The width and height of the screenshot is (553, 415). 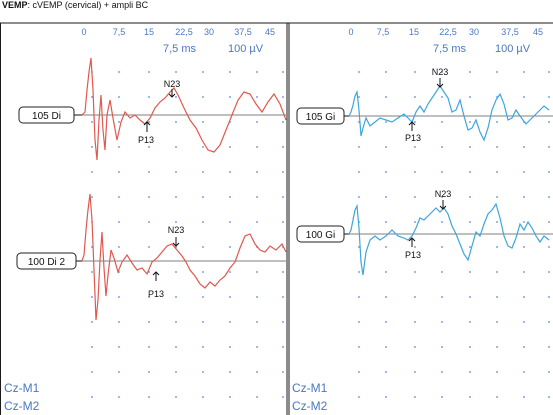 What do you see at coordinates (538, 32) in the screenshot?
I see `time-tick: 45` at bounding box center [538, 32].